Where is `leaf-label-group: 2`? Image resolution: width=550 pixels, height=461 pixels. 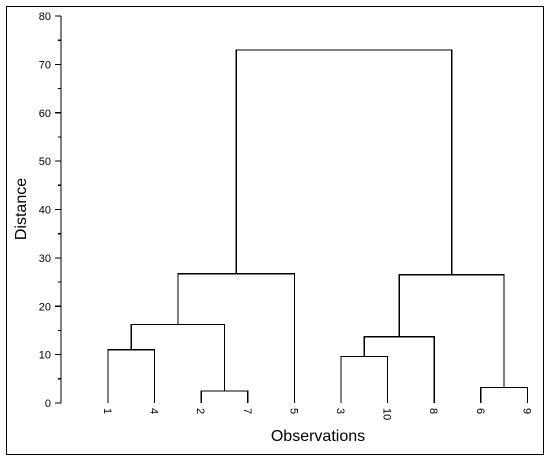 leaf-label-group: 2 is located at coordinates (200, 411).